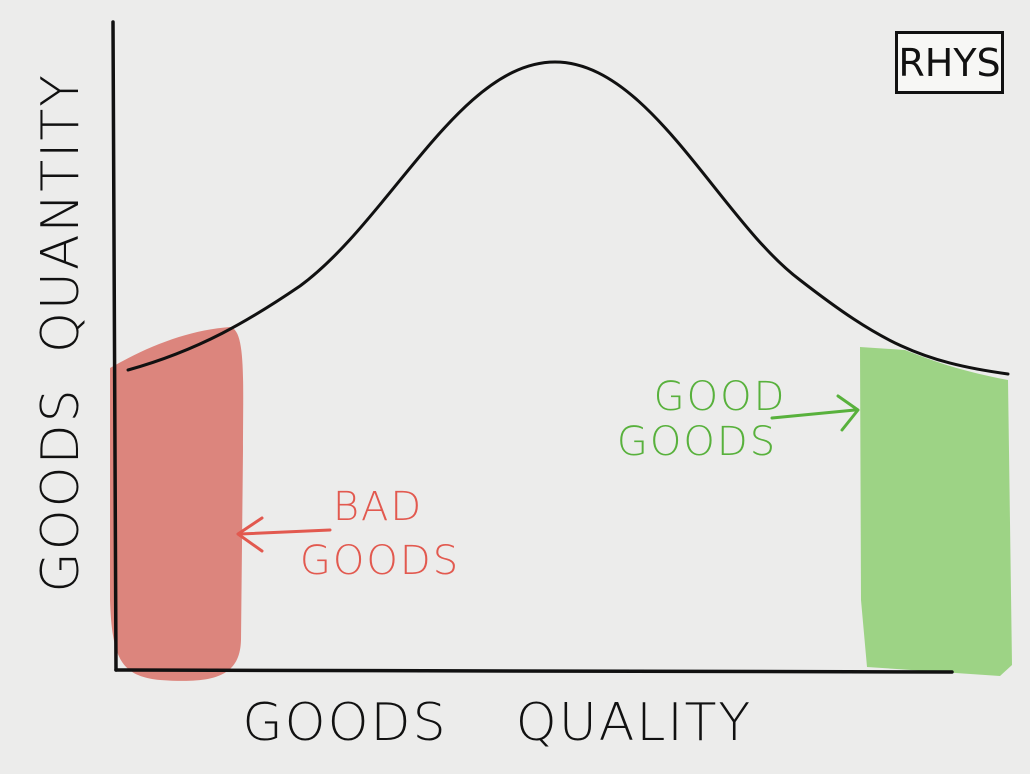 This screenshot has height=774, width=1030. Describe the element at coordinates (534, 671) in the screenshot. I see `x-axis` at that location.